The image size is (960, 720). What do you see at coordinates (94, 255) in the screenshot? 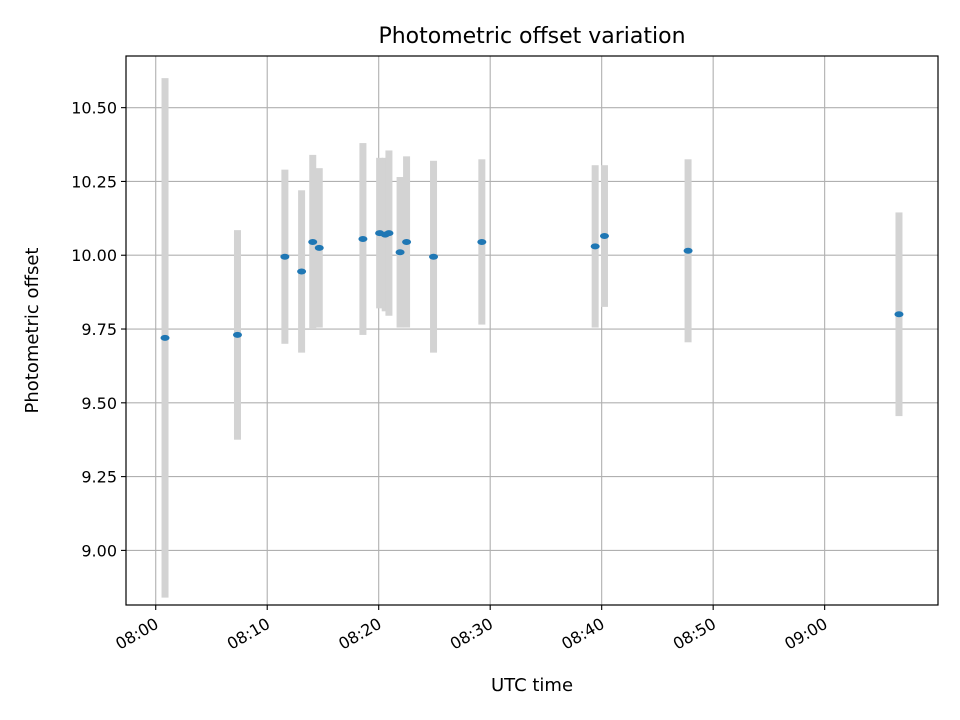
I see `y-tick-label: 10.00` at bounding box center [94, 255].